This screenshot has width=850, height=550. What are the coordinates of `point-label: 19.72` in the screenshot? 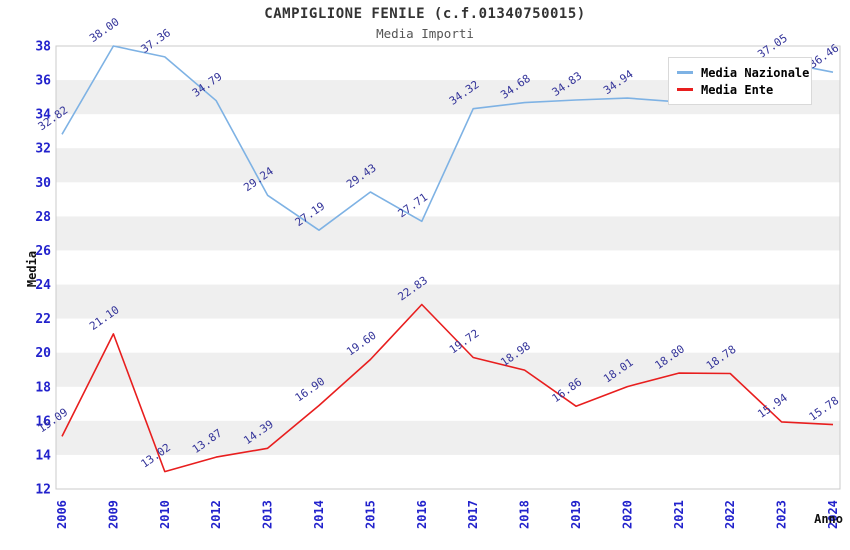 It's located at (464, 342).